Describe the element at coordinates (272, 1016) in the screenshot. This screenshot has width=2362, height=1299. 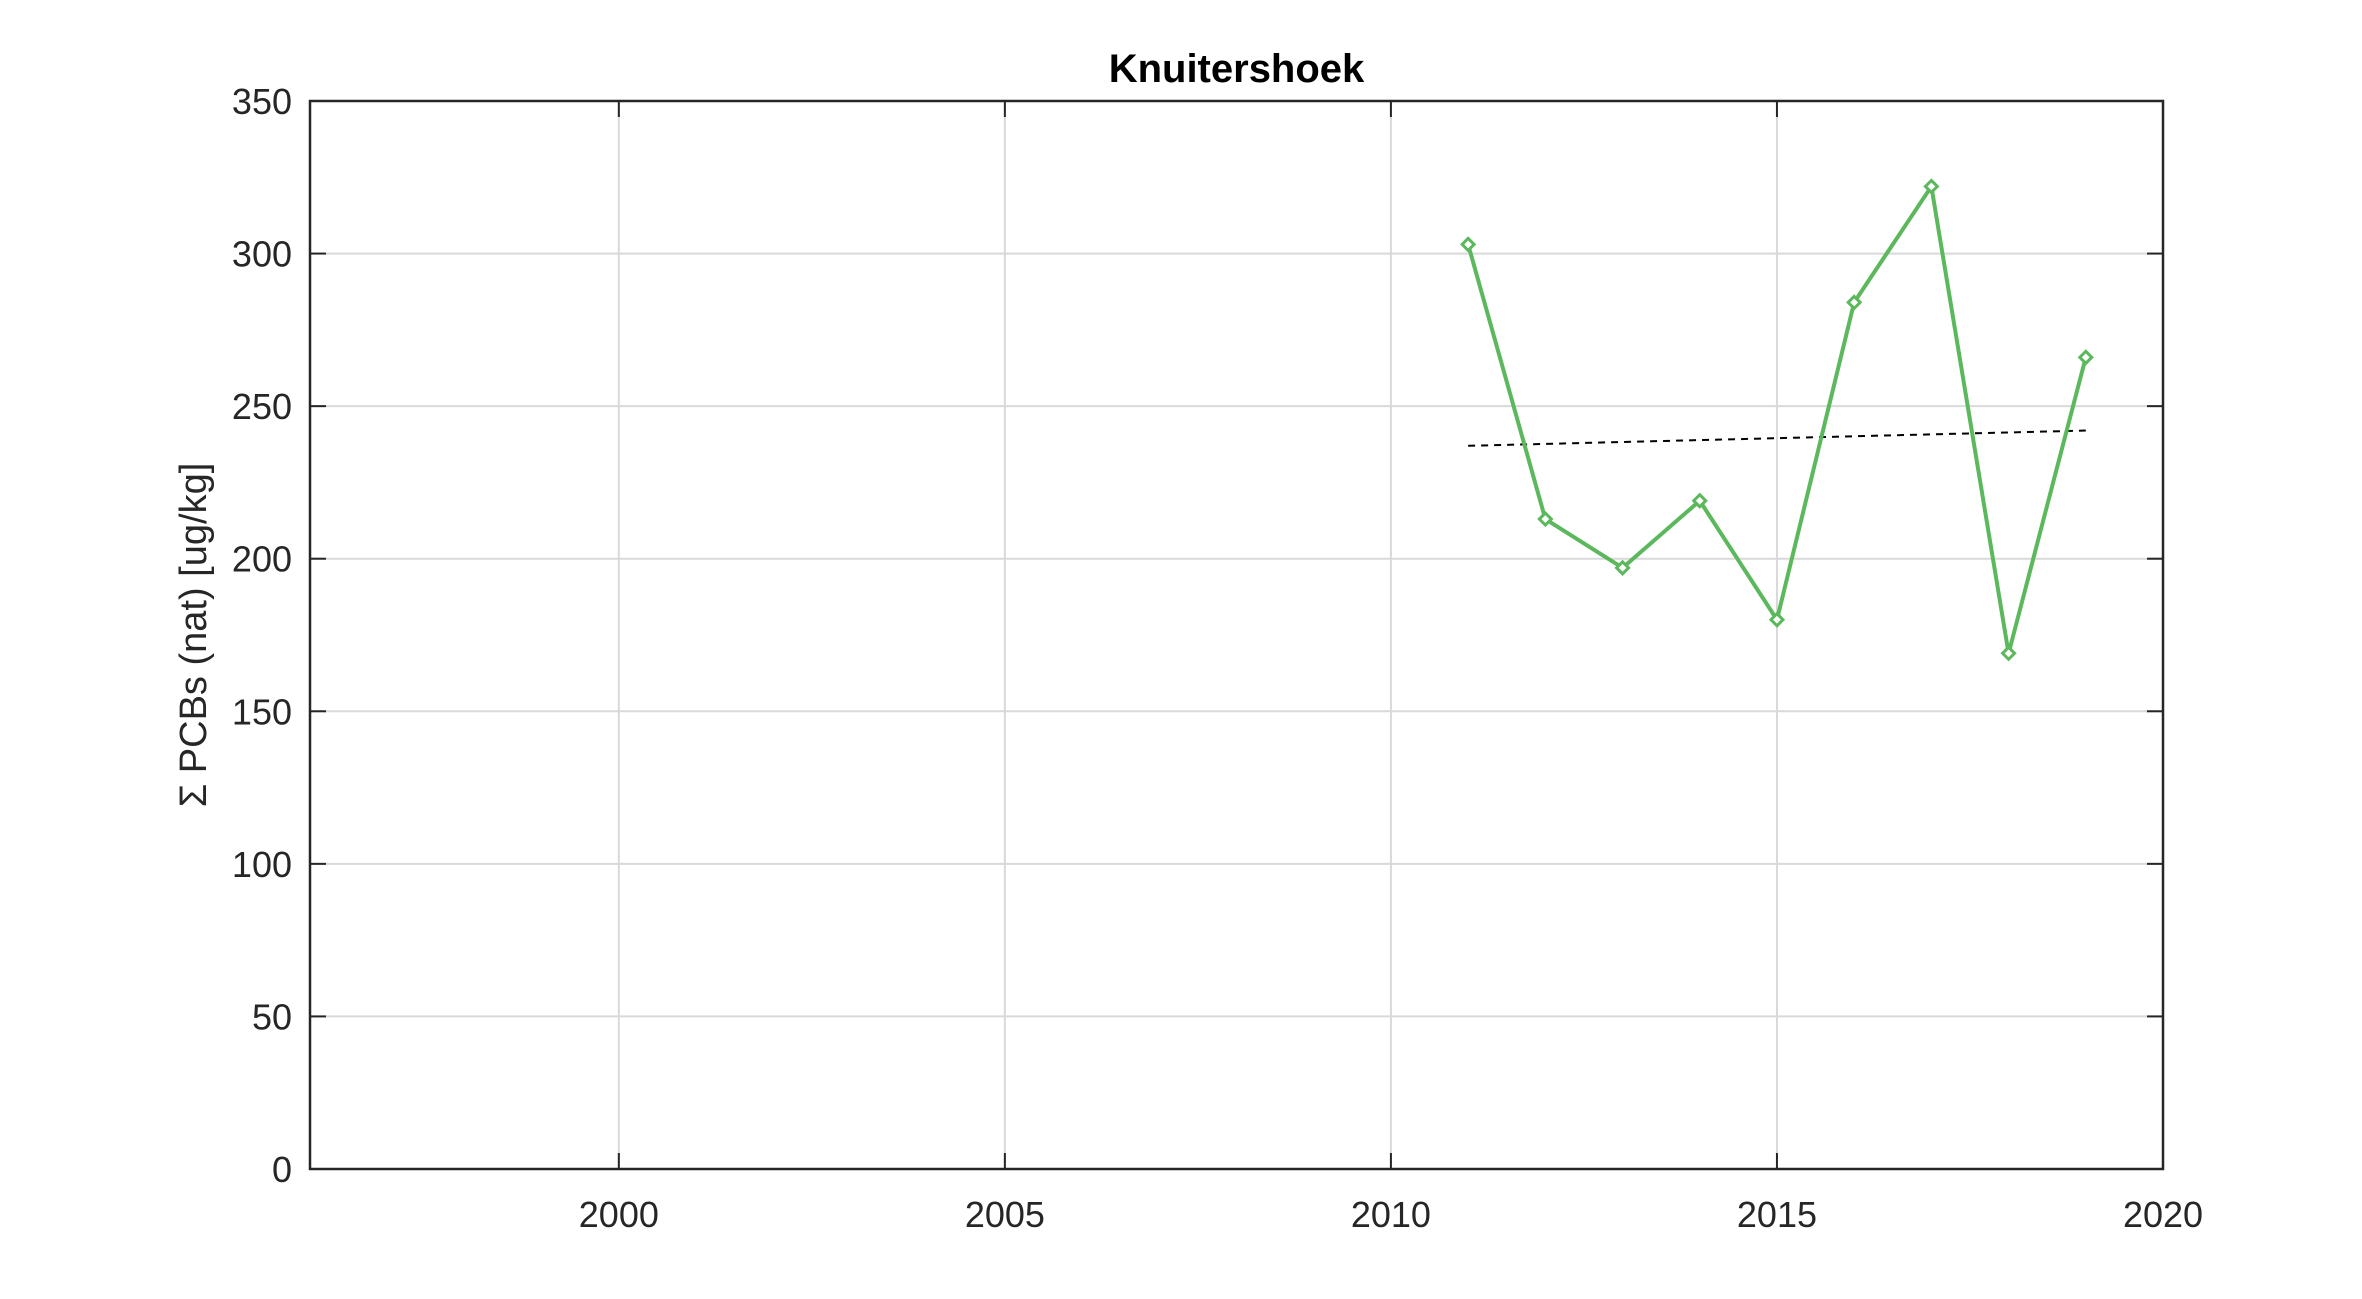
I see `y-tick-label: 50` at that location.